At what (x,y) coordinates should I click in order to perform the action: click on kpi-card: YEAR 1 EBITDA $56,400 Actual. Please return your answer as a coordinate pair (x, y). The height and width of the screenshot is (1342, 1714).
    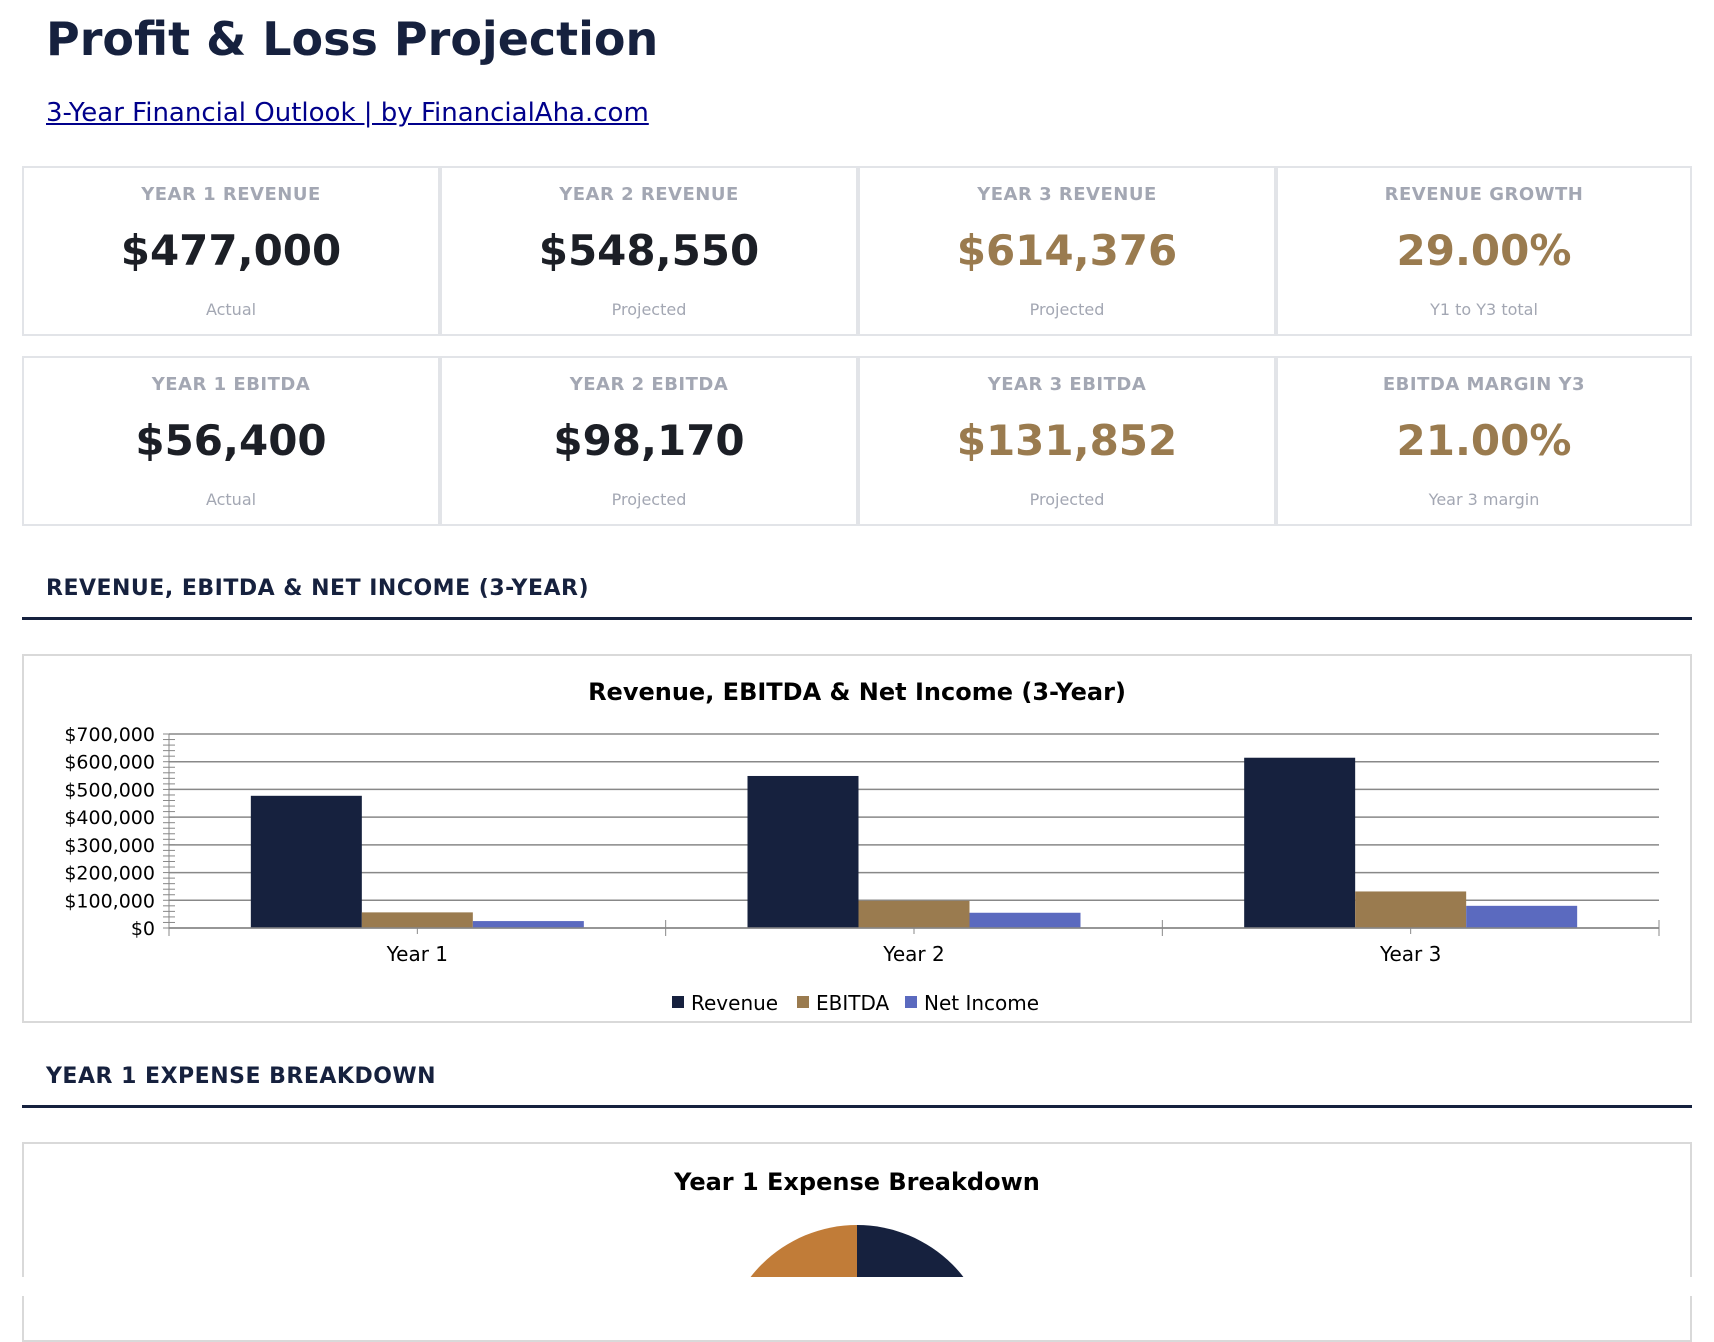
    Looking at the image, I should click on (231, 441).